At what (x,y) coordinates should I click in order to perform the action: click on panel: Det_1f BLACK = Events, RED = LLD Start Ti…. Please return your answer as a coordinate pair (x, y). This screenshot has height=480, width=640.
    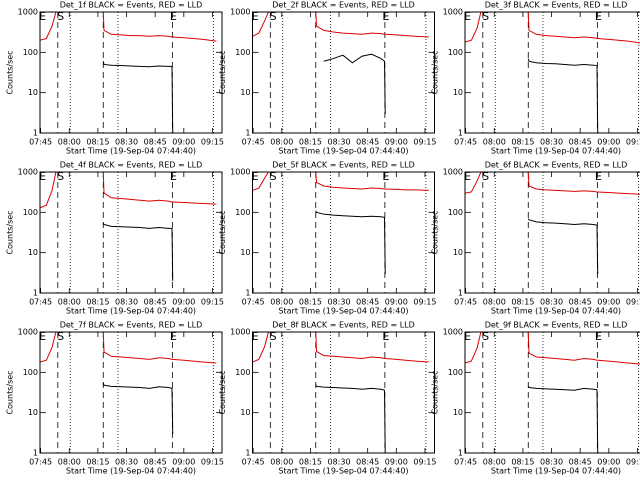
    Looking at the image, I should click on (115, 78).